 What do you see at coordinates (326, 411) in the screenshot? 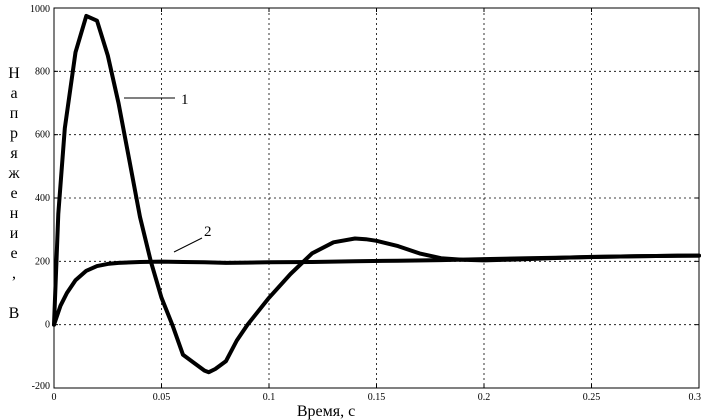
I see `x-axis-label: Время, с` at bounding box center [326, 411].